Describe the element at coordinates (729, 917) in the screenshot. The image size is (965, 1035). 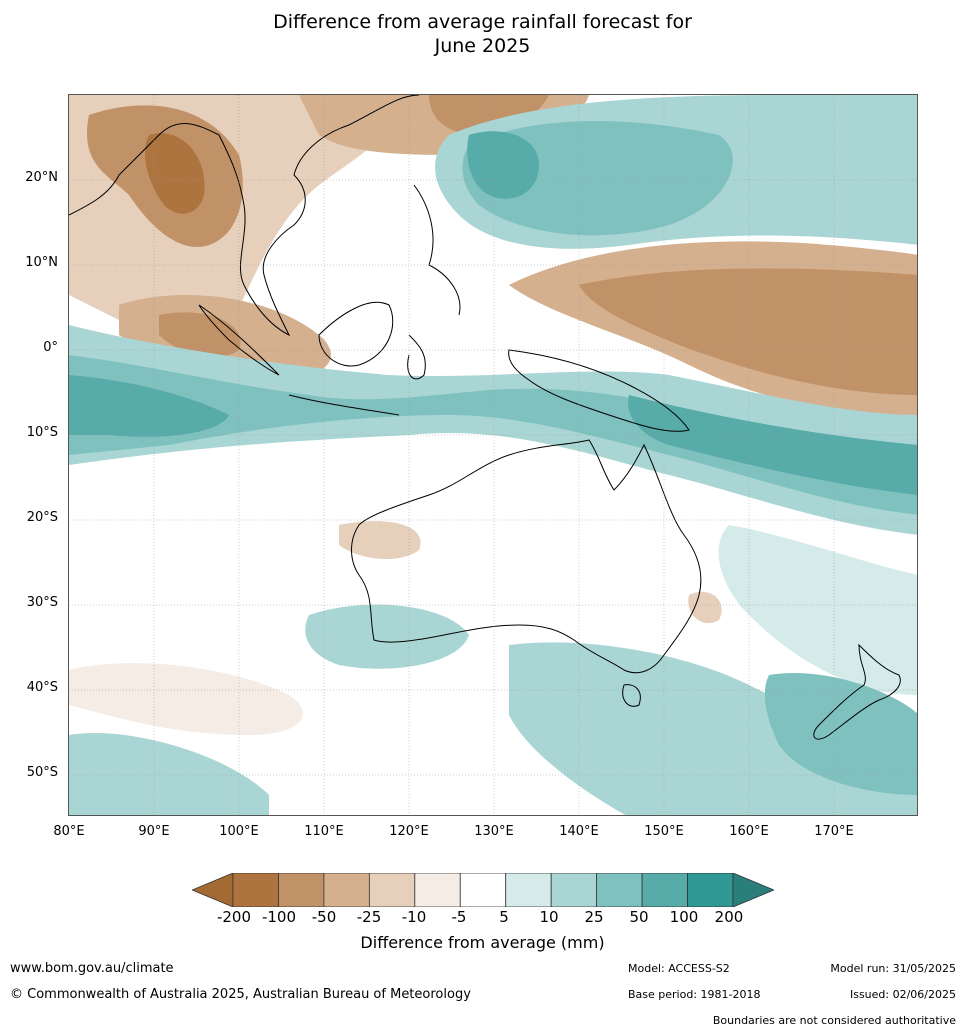
I see `colorbar-tick: 200` at that location.